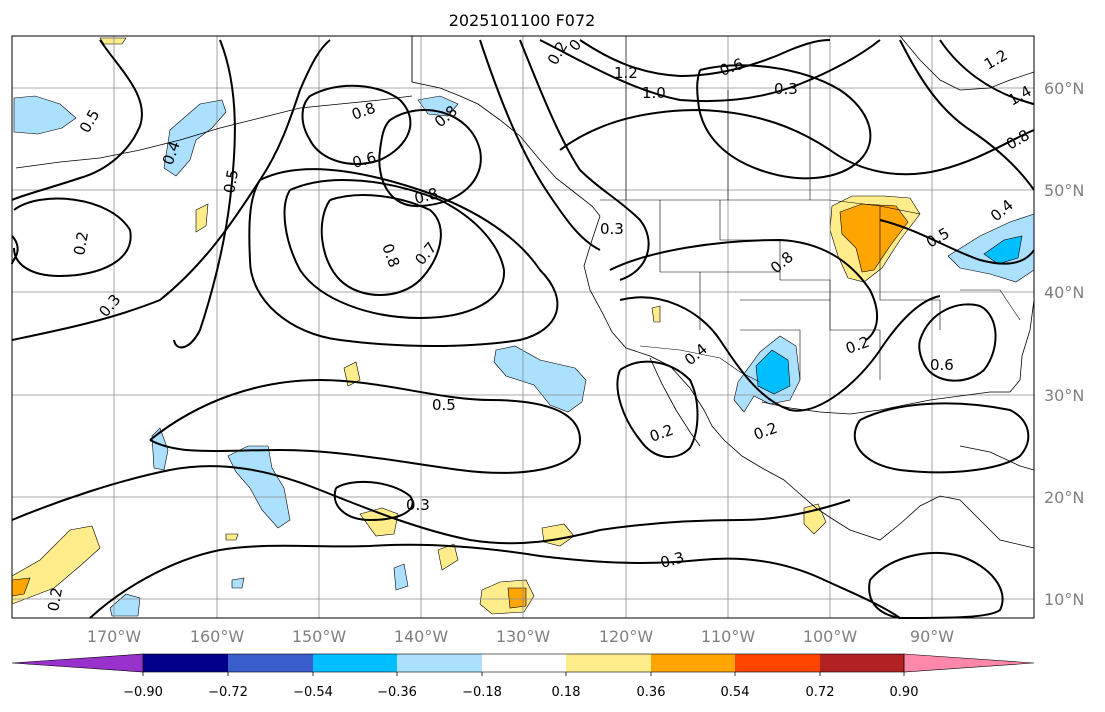  What do you see at coordinates (228, 692) in the screenshot?
I see `cbar-label-2: −0.72` at bounding box center [228, 692].